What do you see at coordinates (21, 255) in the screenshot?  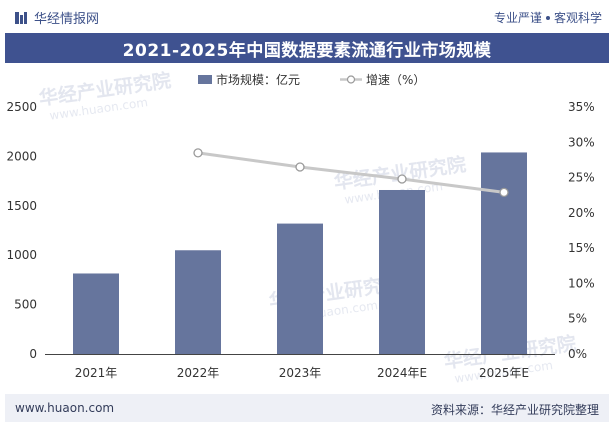 I see `y-axis-tick-label: 1000` at bounding box center [21, 255].